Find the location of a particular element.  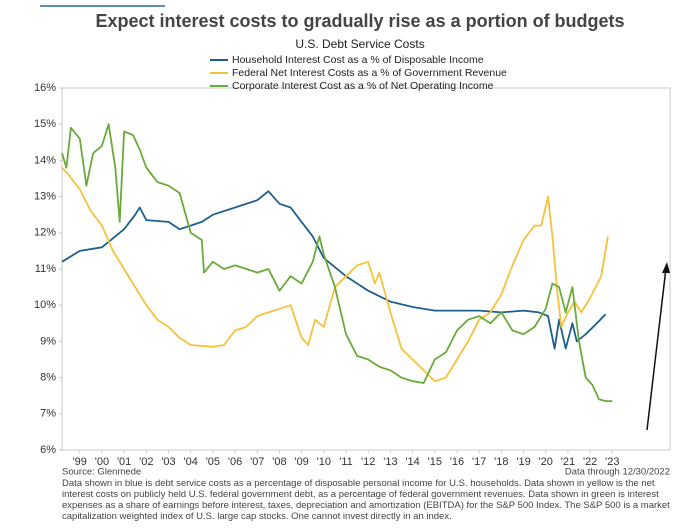

y-tick-label: 13% is located at coordinates (45, 197).